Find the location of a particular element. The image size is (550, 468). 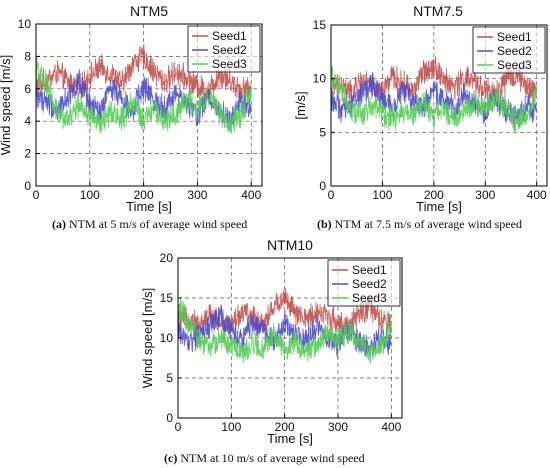

y-tick-label: 2 is located at coordinates (27, 154).